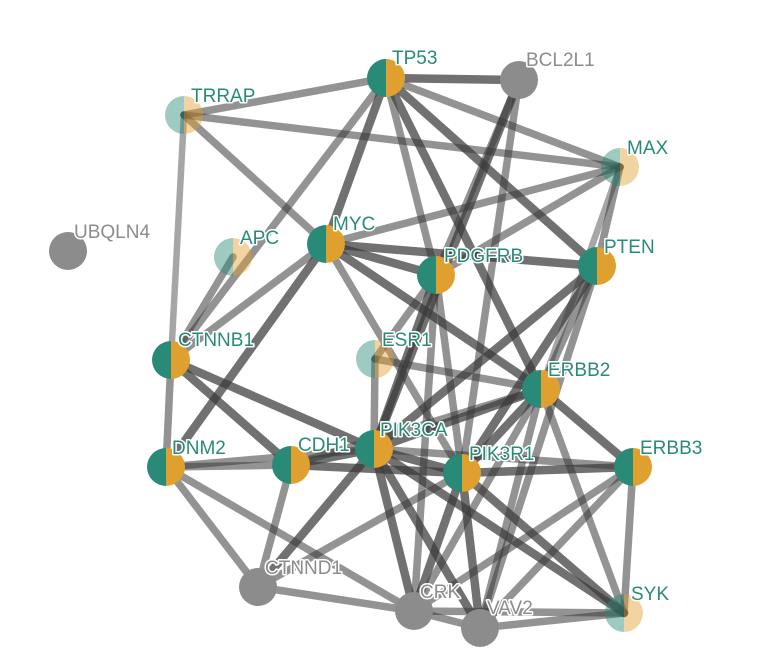  I want to click on node-label-ctnnb1: CTNNB1, so click(216, 340).